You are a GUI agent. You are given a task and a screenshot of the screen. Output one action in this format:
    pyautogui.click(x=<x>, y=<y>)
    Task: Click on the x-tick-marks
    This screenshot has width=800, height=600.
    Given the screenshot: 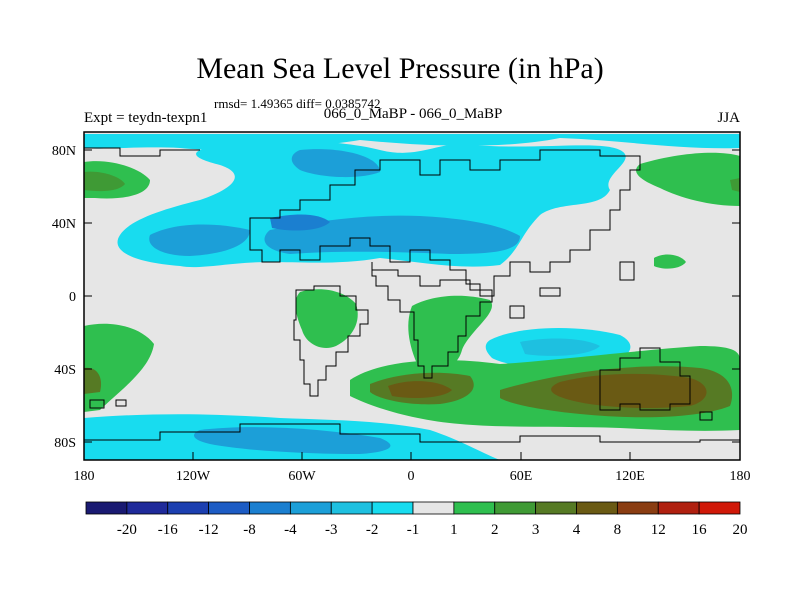 What is the action you would take?
    pyautogui.click(x=412, y=456)
    